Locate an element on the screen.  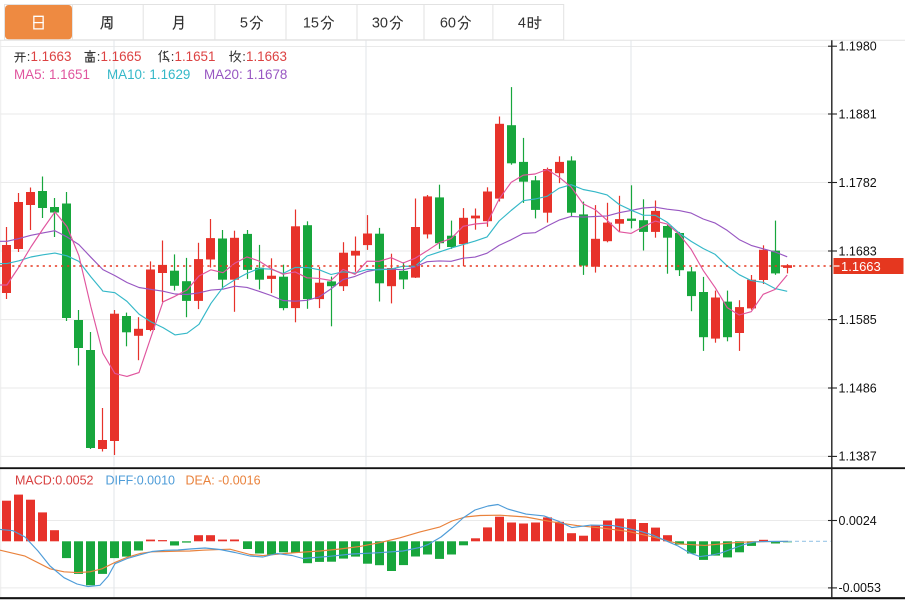
svg-text: DEA: -0.0016 is located at coordinates (223, 481).